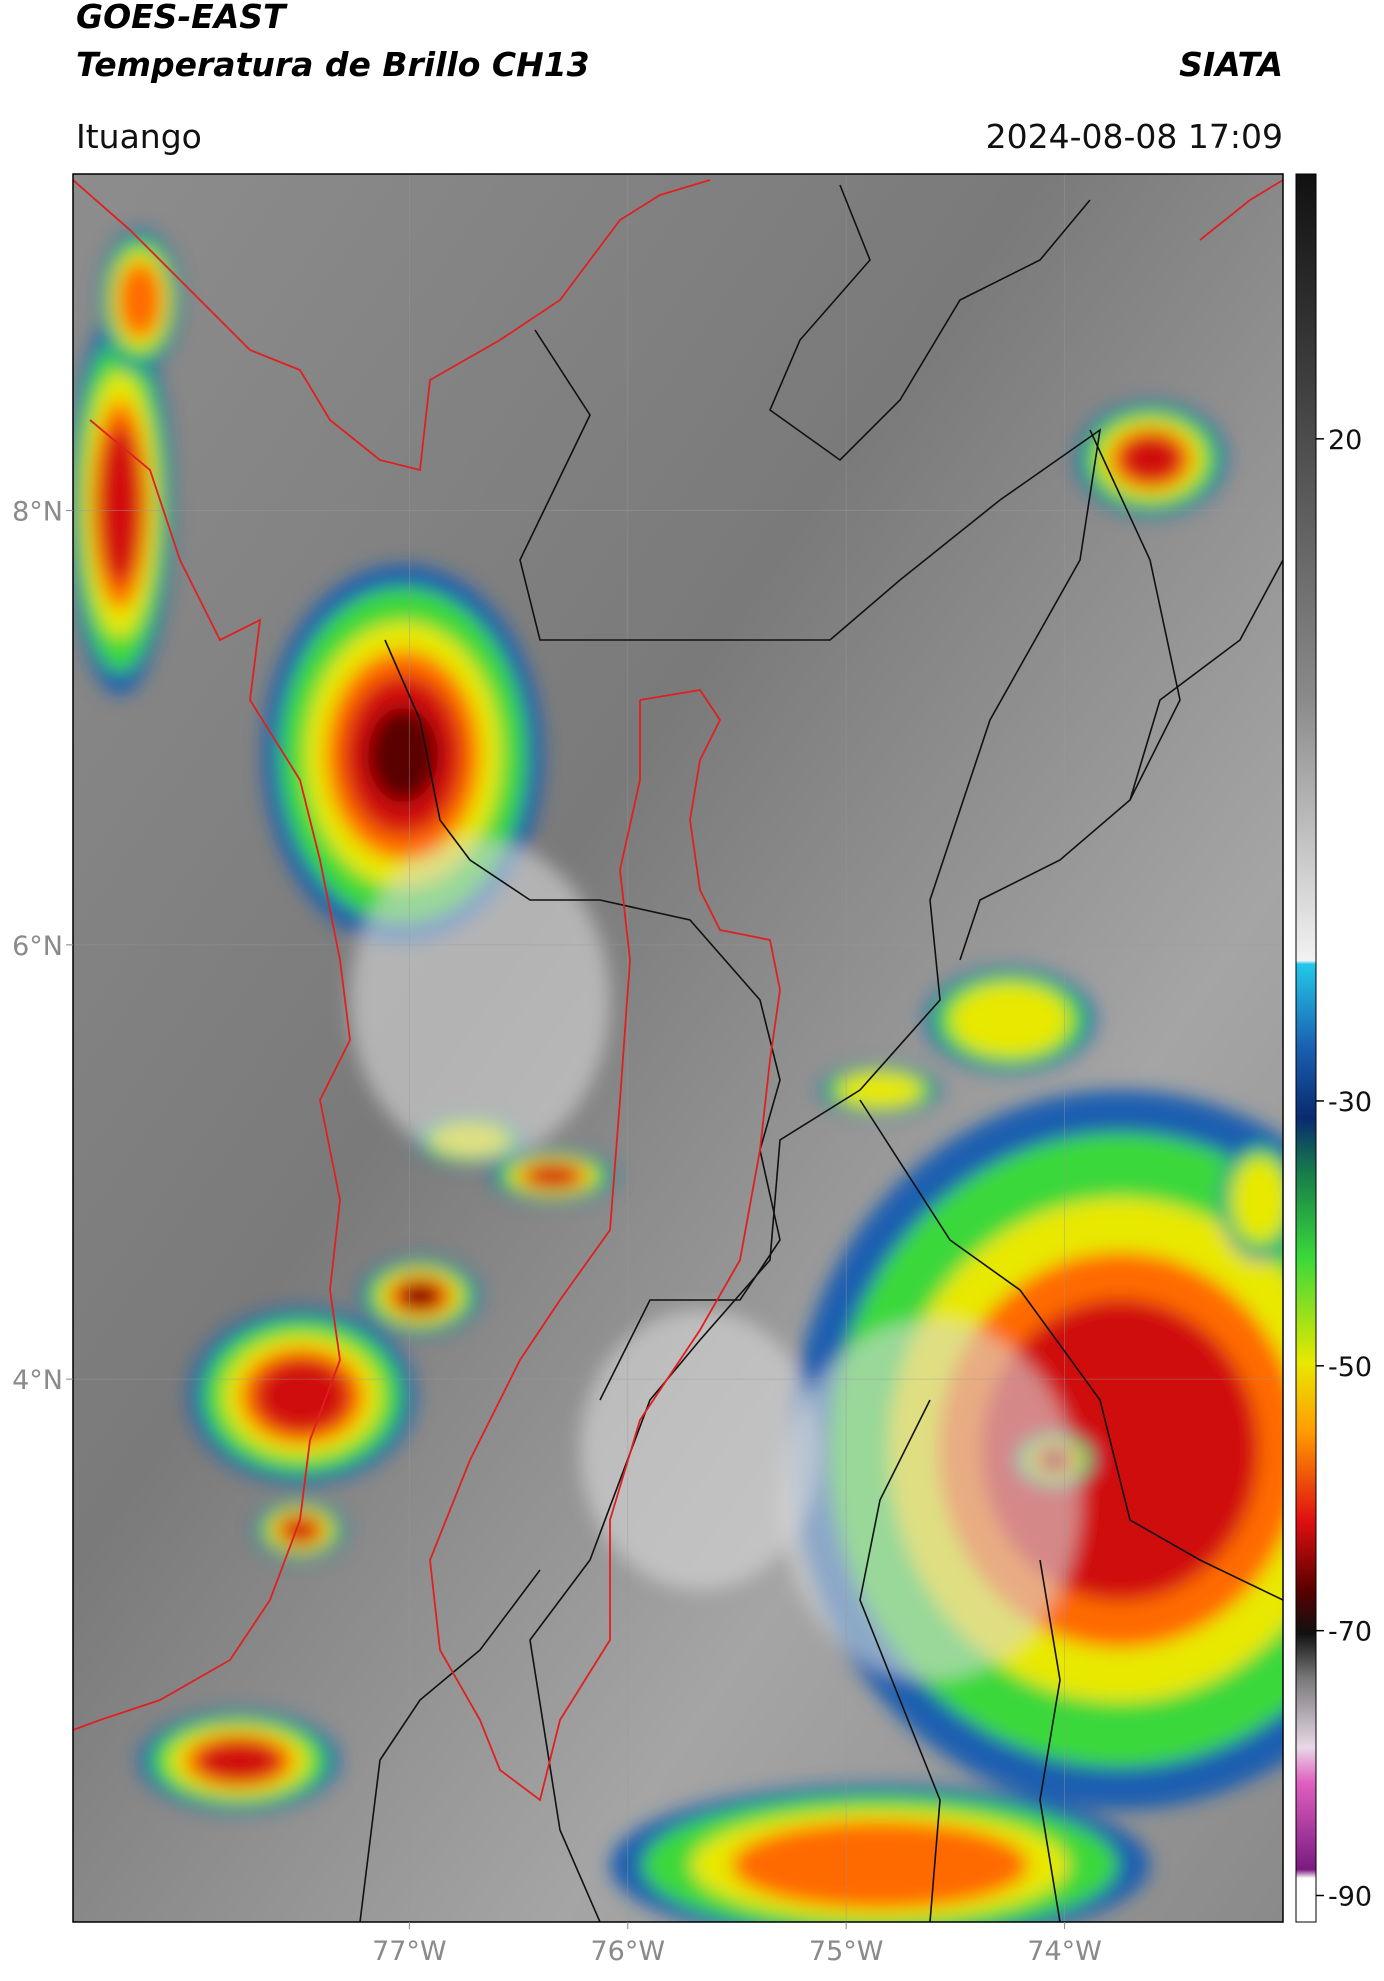  Describe the element at coordinates (409, 1951) in the screenshot. I see `lon-label: 77°W` at that location.